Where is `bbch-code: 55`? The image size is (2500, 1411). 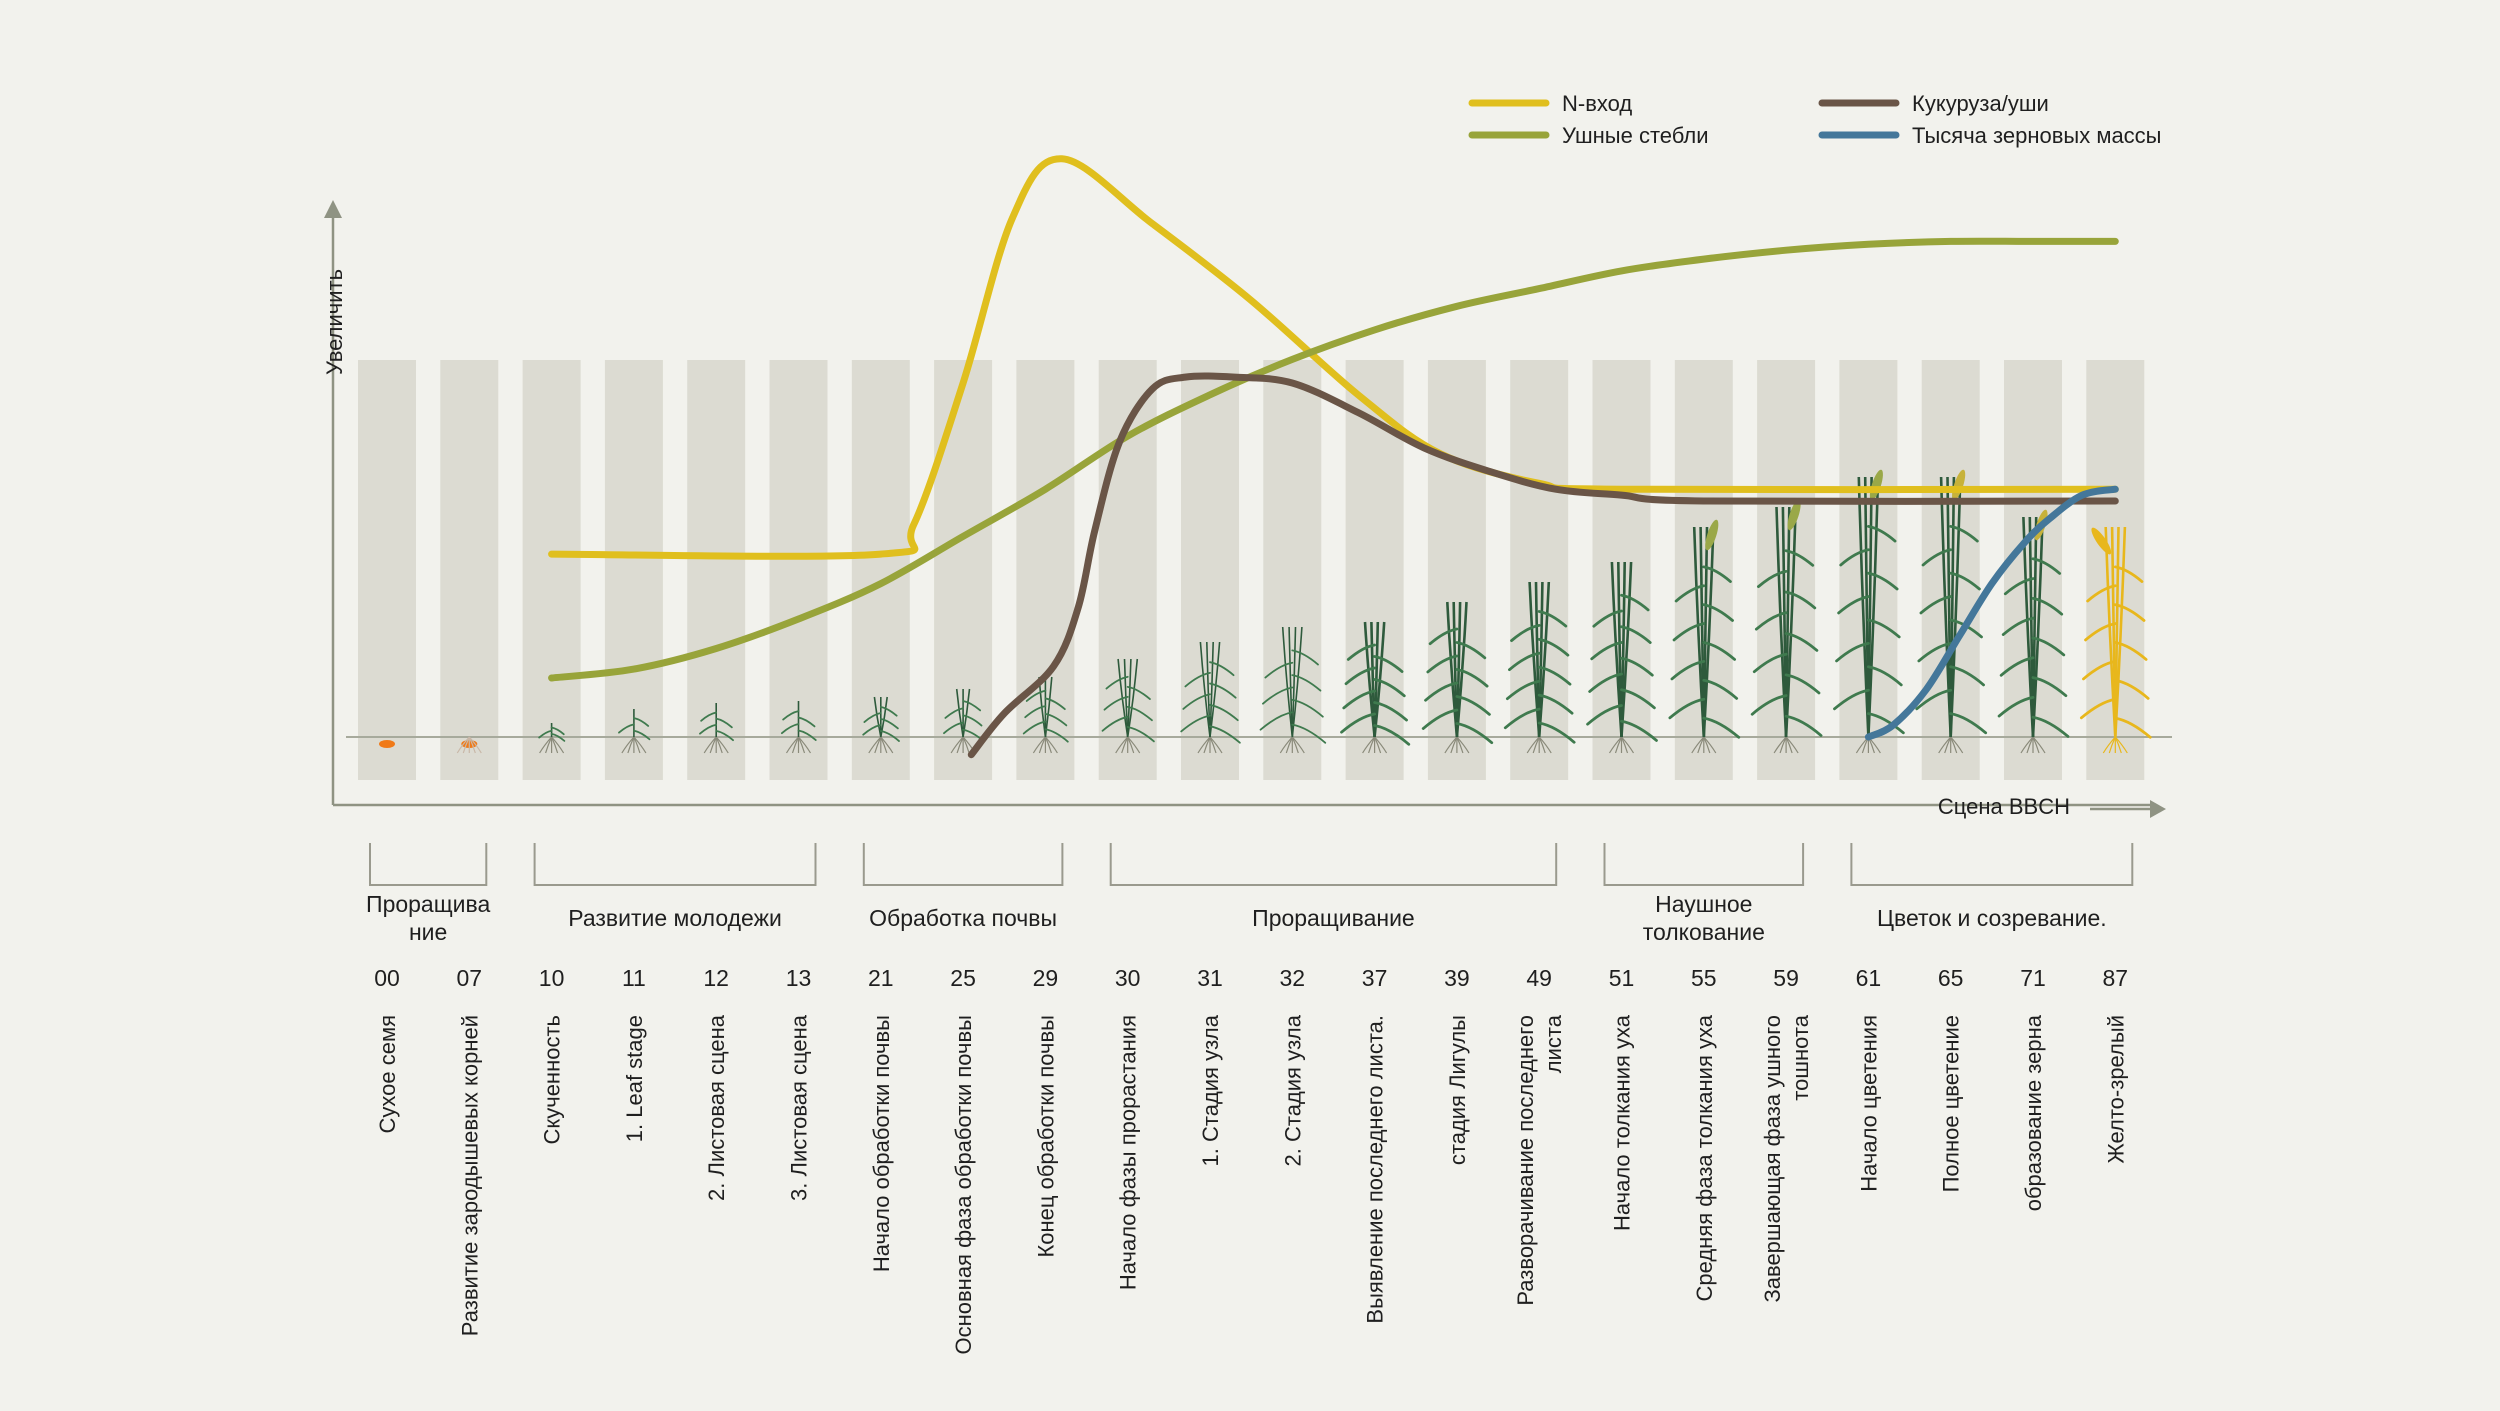 bbch-code: 55 is located at coordinates (1704, 978).